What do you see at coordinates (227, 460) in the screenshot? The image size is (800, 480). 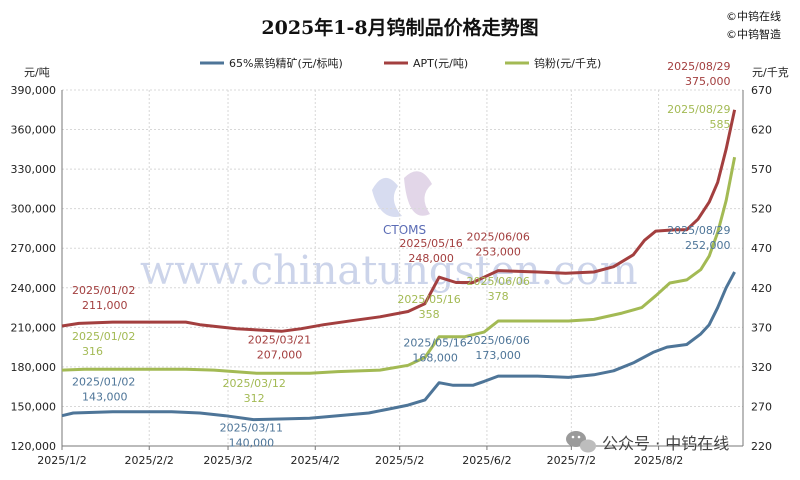 I see `x-tick-label: 2025/3/2` at bounding box center [227, 460].